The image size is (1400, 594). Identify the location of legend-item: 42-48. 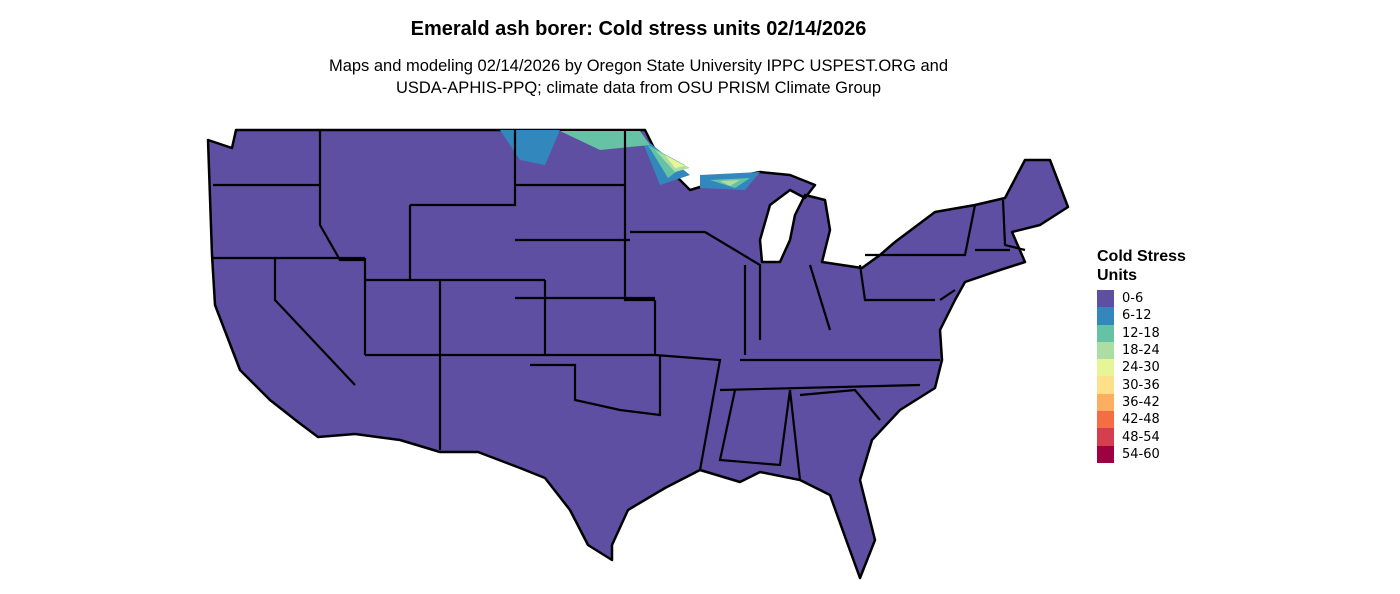
(1141, 420).